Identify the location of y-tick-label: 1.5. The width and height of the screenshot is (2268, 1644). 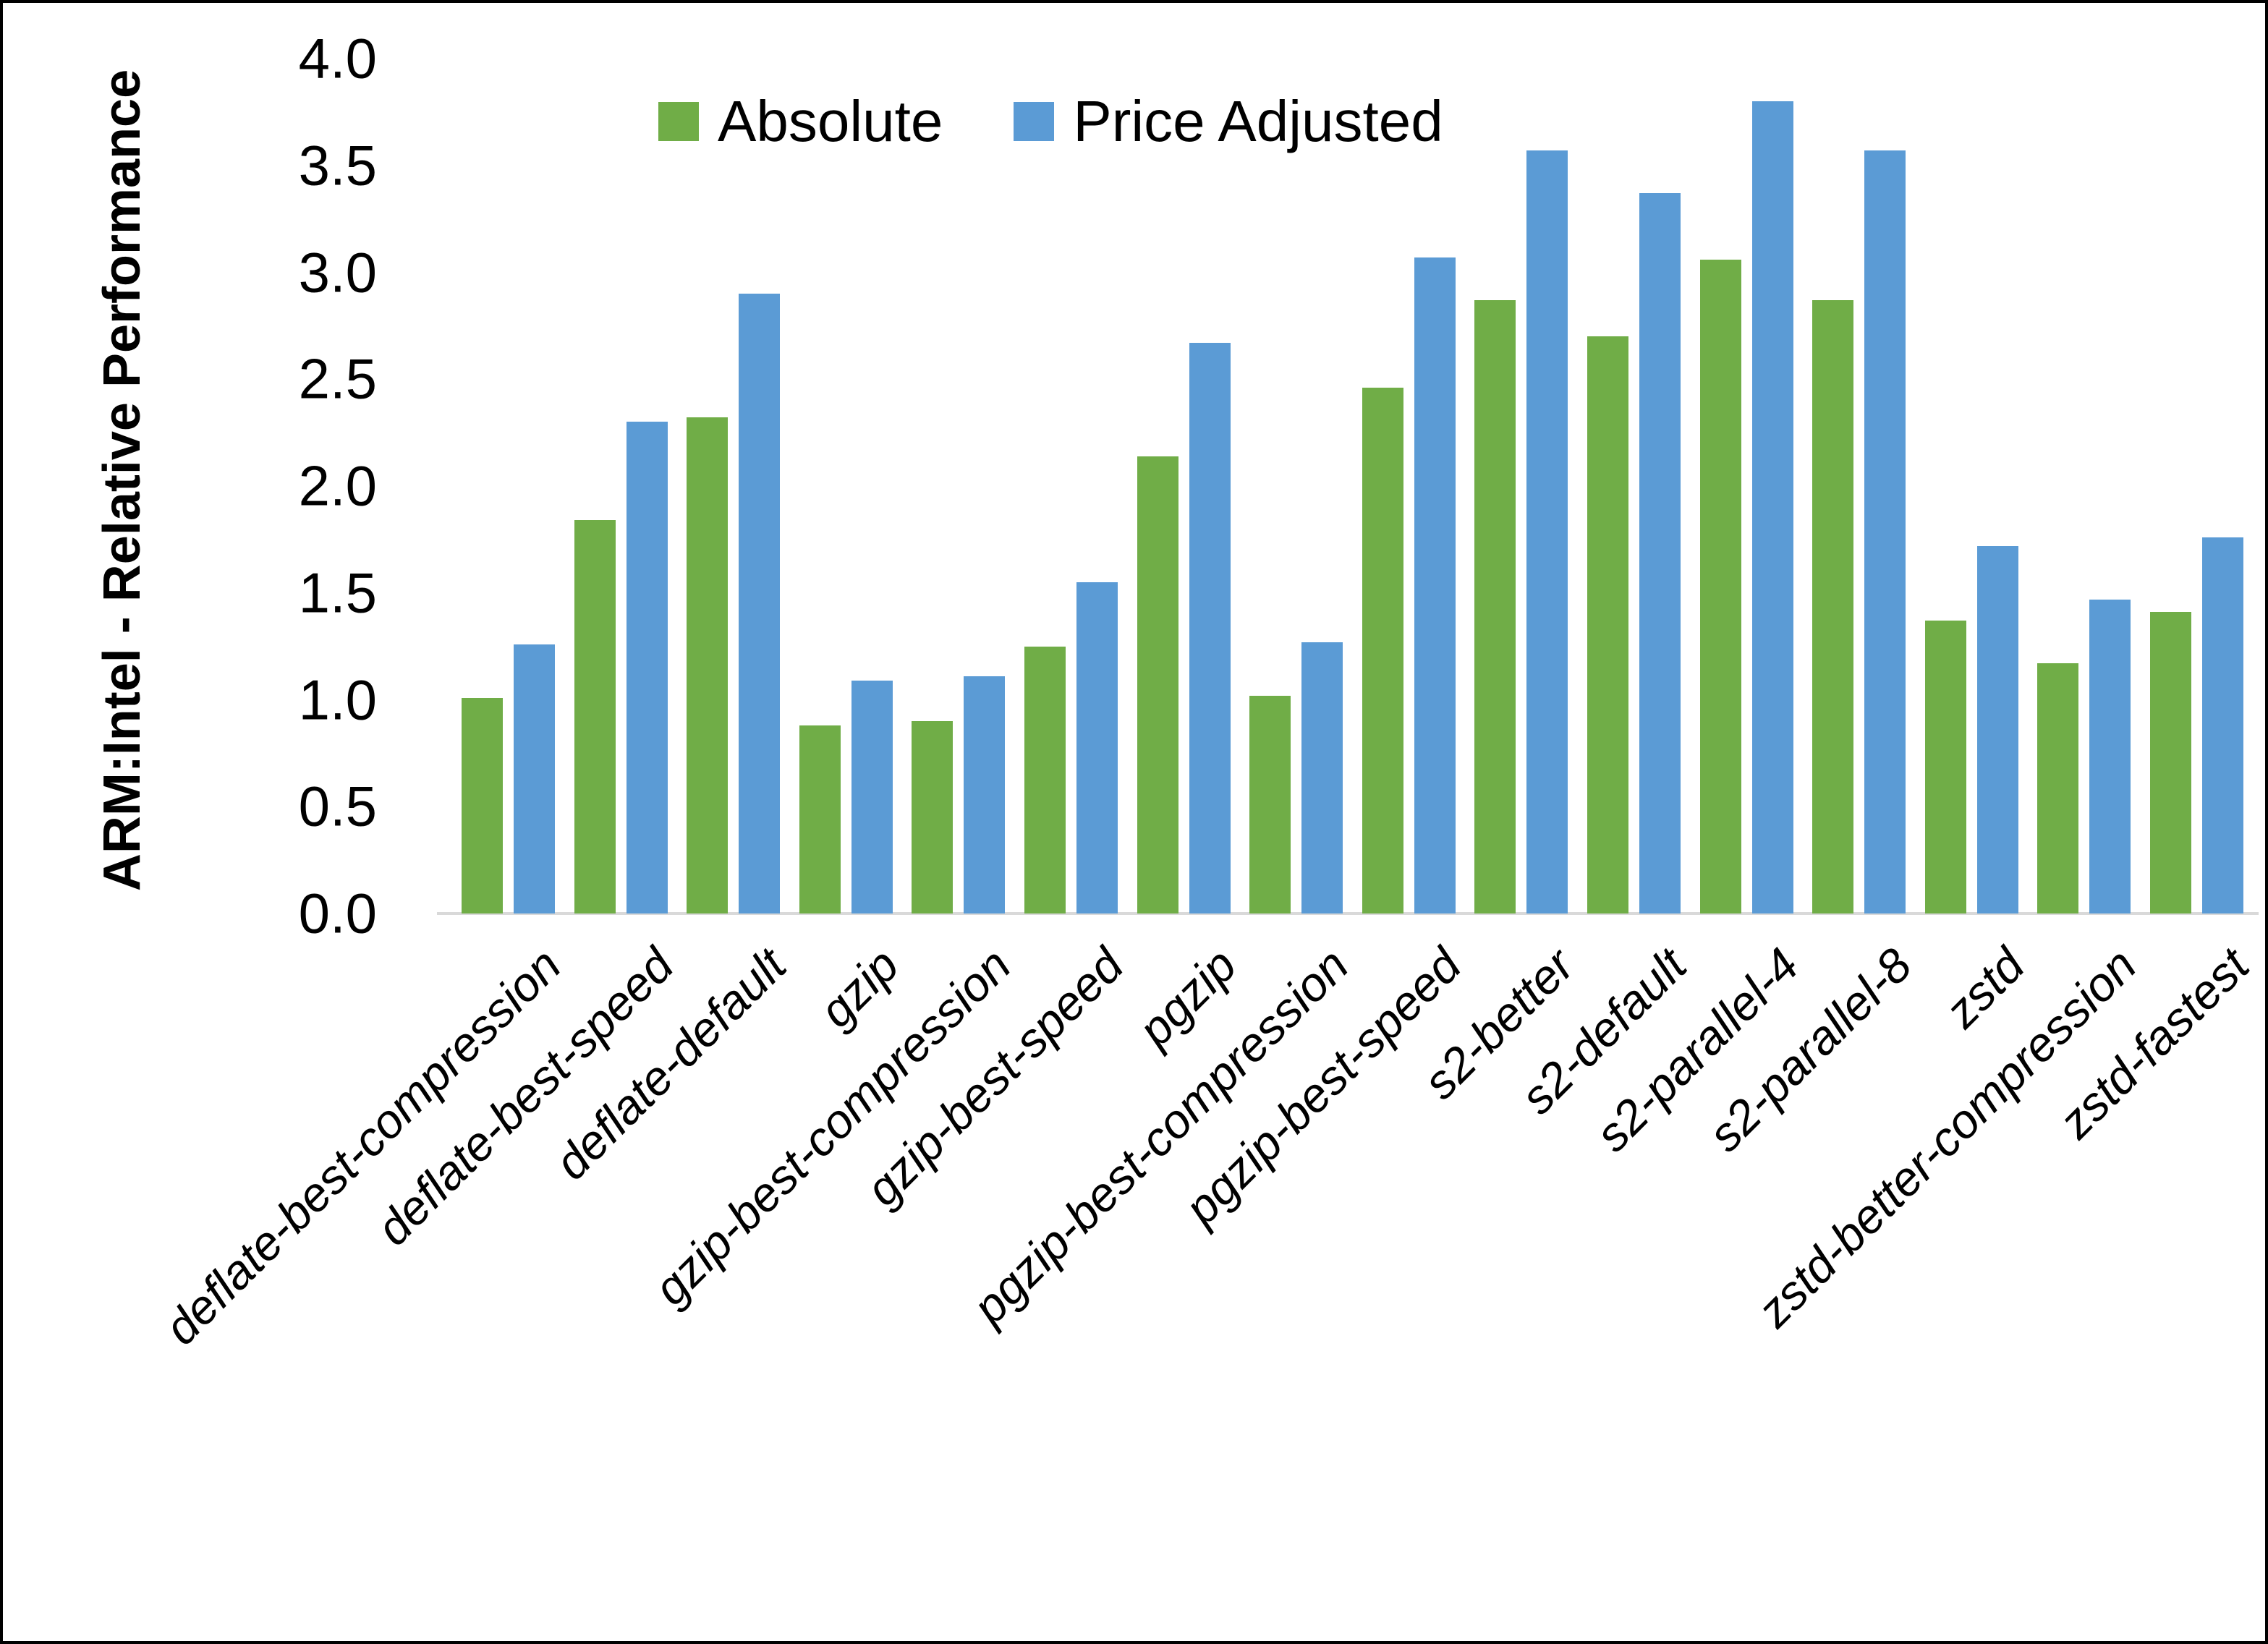
(337, 593).